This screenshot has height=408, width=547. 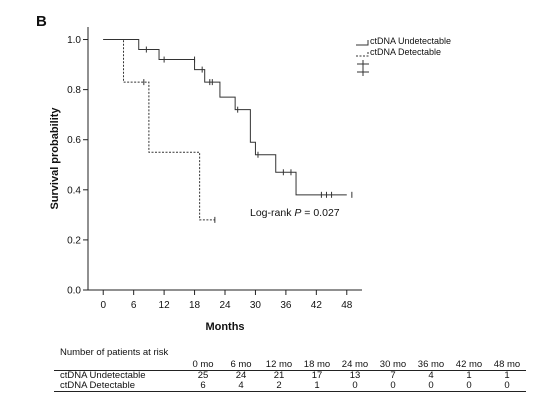 What do you see at coordinates (256, 305) in the screenshot?
I see `x-tick-label: 30` at bounding box center [256, 305].